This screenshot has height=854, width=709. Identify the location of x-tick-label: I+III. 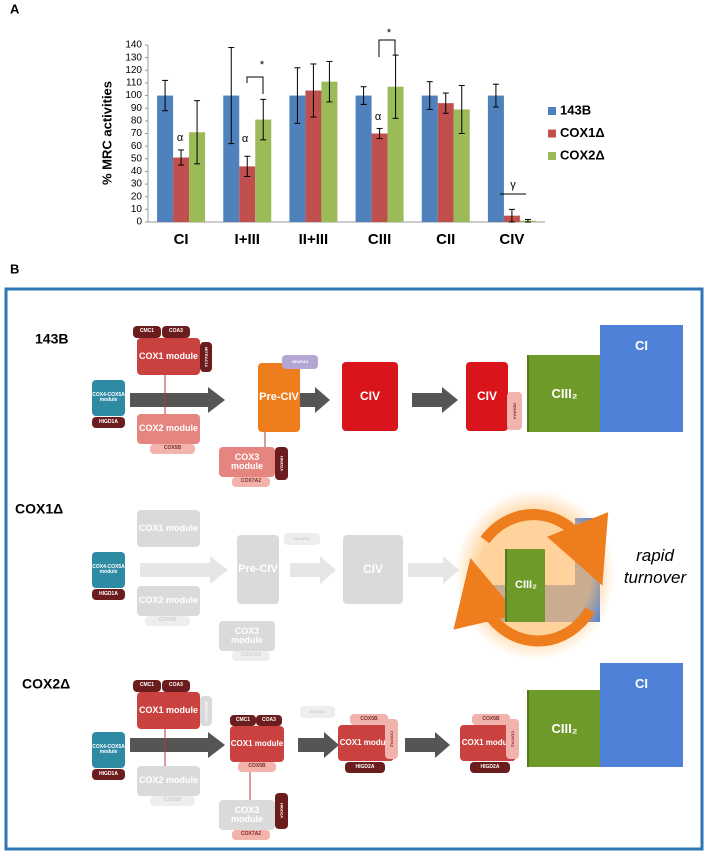
(247, 239).